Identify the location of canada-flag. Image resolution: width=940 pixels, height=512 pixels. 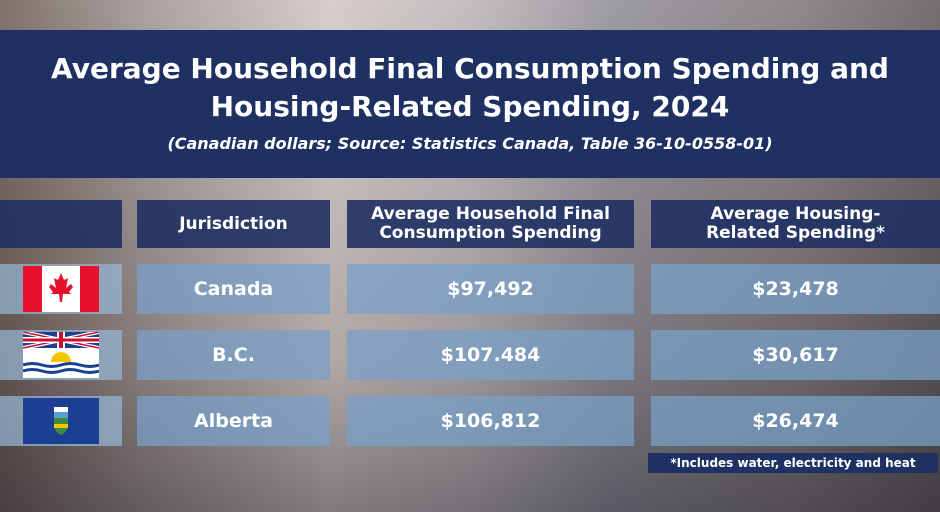
(61, 289).